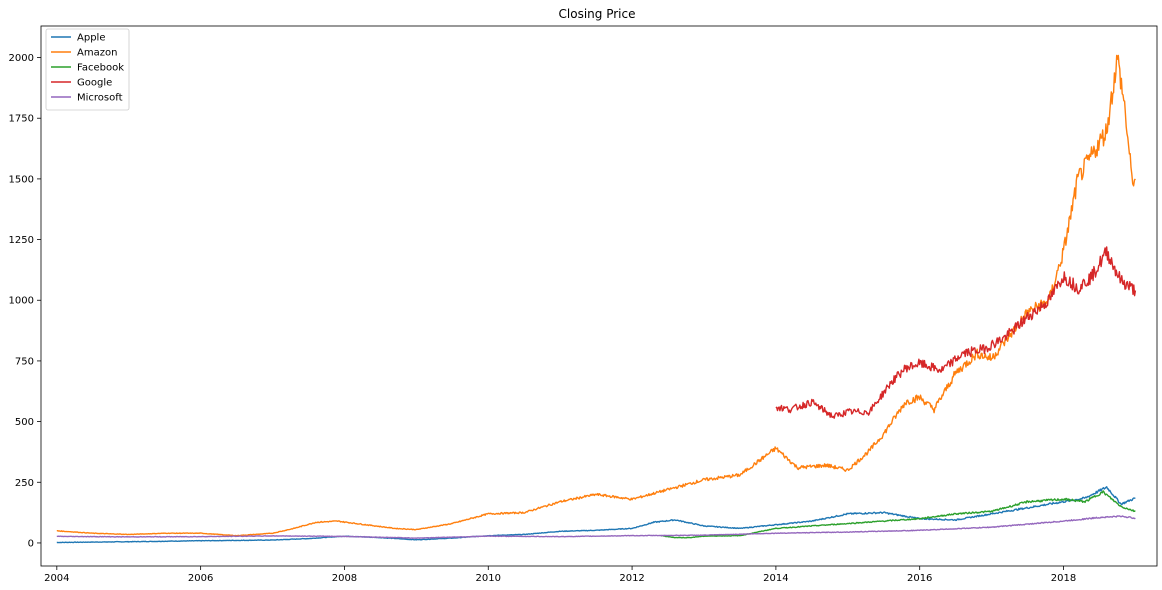 The width and height of the screenshot is (1162, 590). I want to click on y-tick-label: 2000, so click(21, 58).